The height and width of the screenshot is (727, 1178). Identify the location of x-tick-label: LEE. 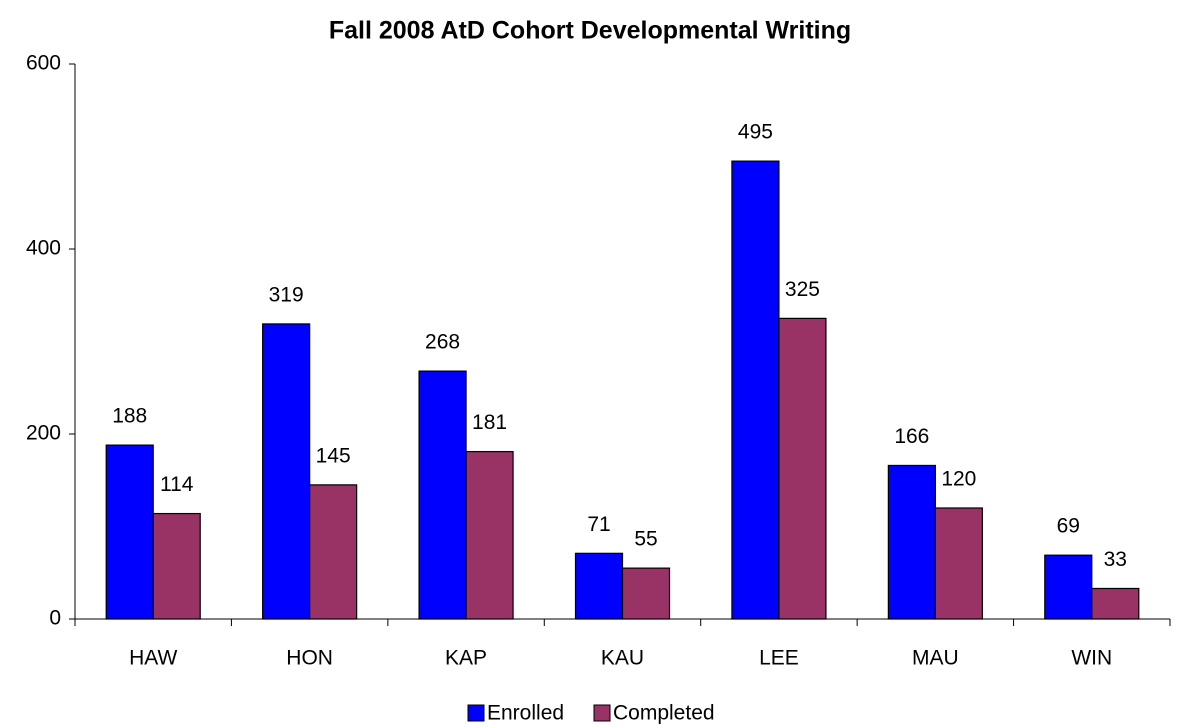
(779, 658).